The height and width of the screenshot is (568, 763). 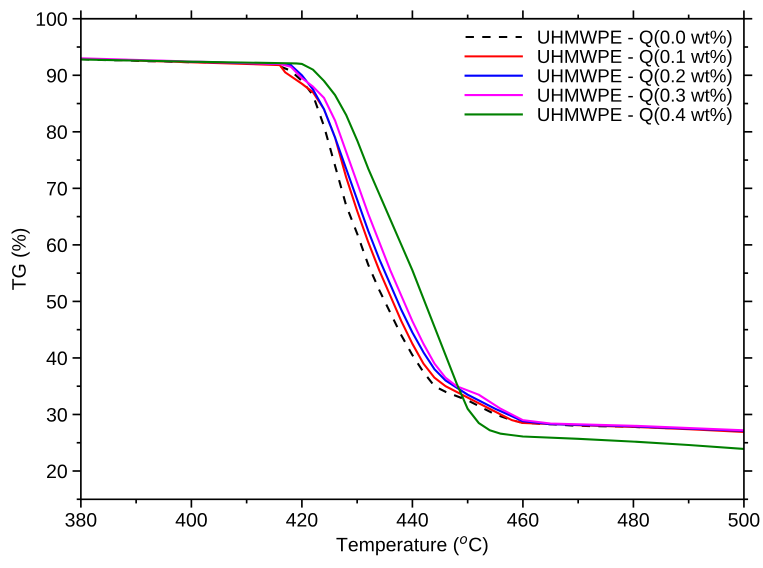 I want to click on x-axis-title: Temperature ($^{o}$C), so click(x=412, y=546).